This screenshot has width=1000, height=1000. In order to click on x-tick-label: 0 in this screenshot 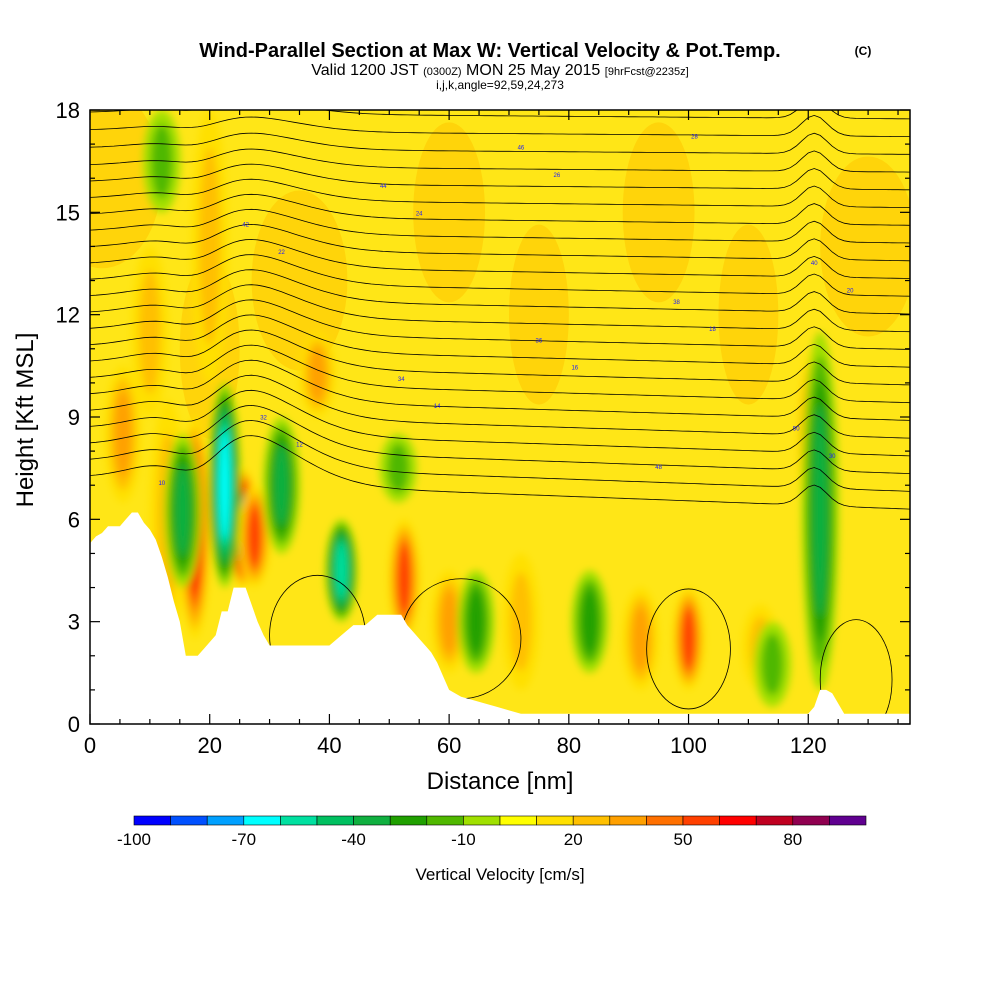, I will do `click(90, 745)`.